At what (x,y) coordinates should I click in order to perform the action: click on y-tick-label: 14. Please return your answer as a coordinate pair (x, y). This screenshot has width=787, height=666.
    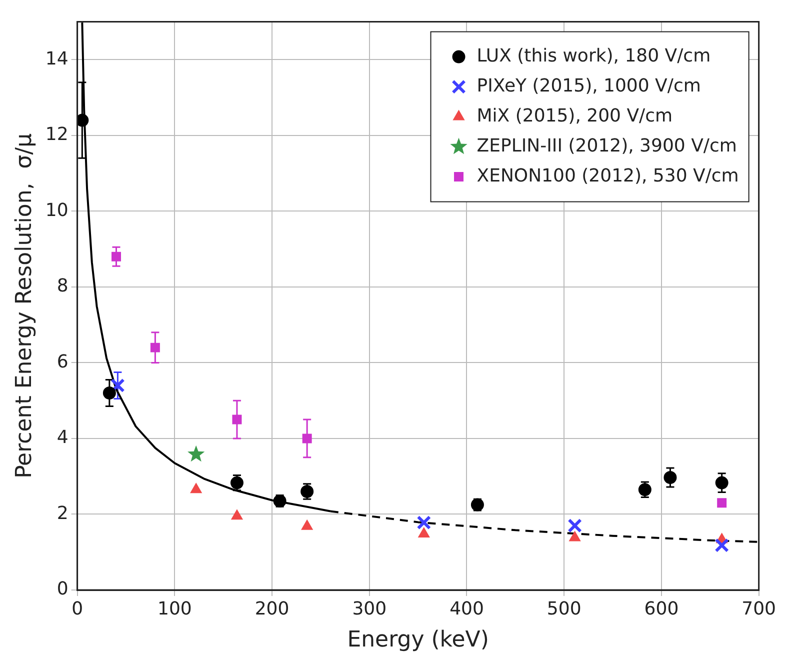
    Looking at the image, I should click on (56, 59).